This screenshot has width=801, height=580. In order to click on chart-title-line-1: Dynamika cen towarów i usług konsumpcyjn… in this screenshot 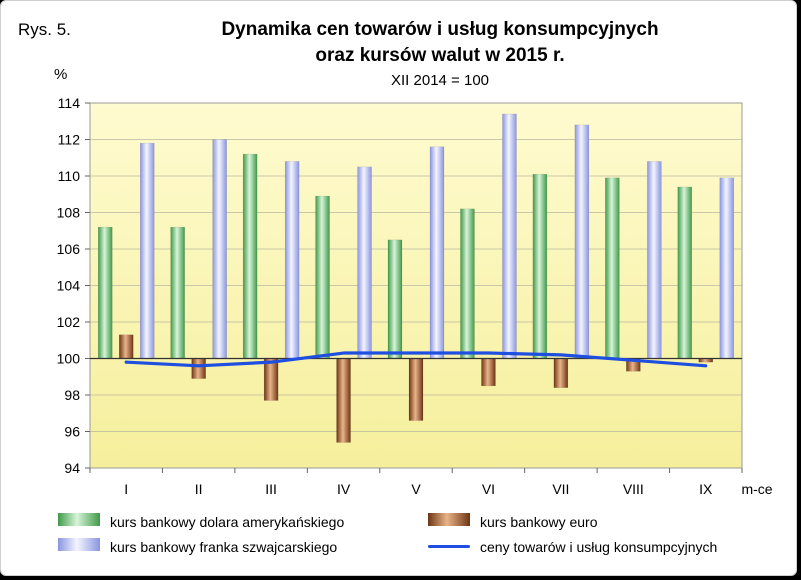, I will do `click(440, 29)`.